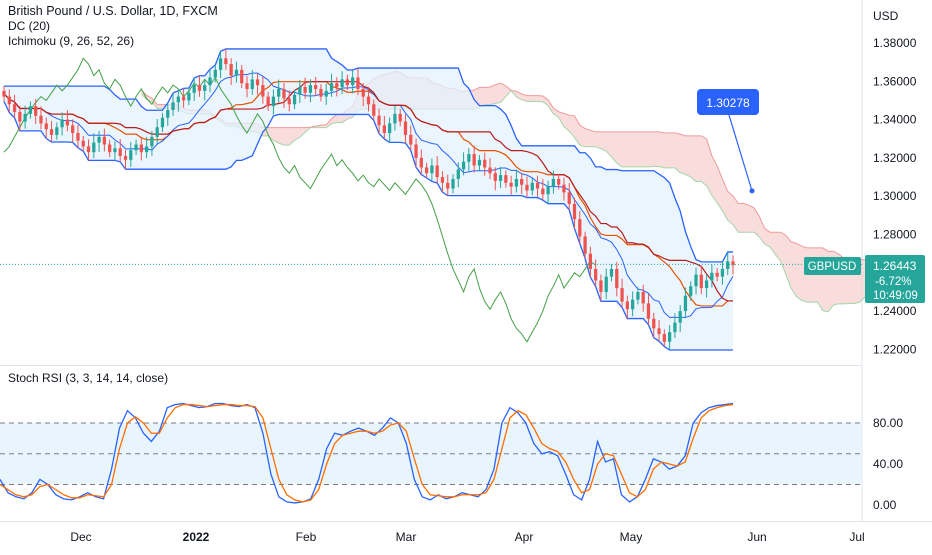 This screenshot has height=555, width=932. What do you see at coordinates (895, 266) in the screenshot?
I see `last-price-value: 1.26443` at bounding box center [895, 266].